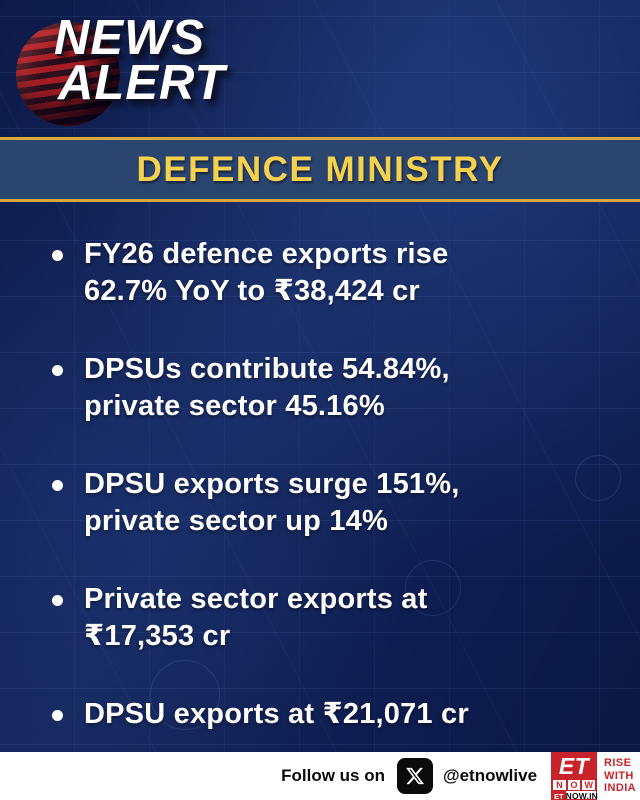  What do you see at coordinates (490, 775) in the screenshot?
I see `social-handle: @etnowlive` at bounding box center [490, 775].